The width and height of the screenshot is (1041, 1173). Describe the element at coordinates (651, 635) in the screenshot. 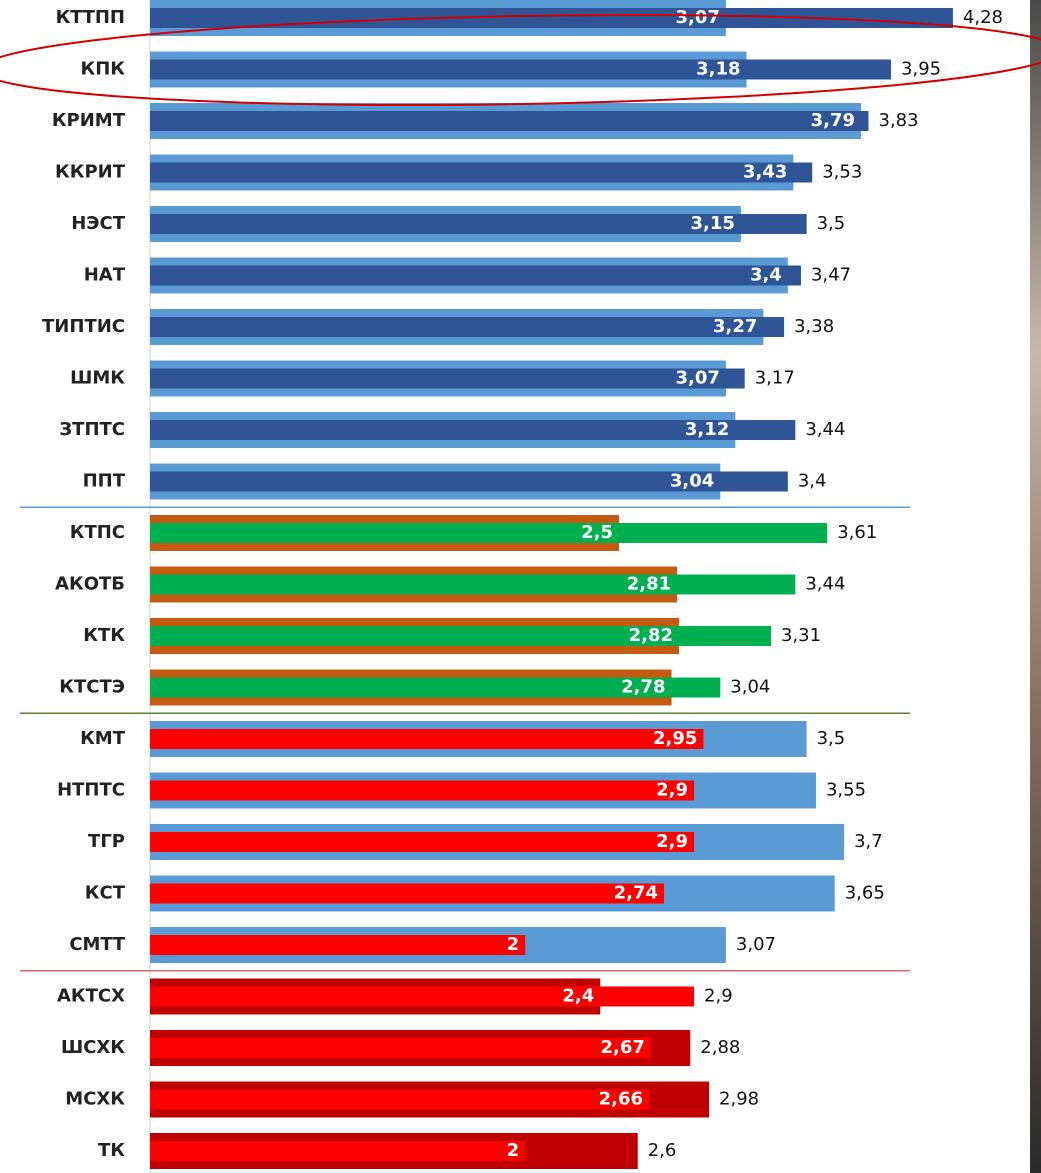

I see `value-label: 2,82` at that location.